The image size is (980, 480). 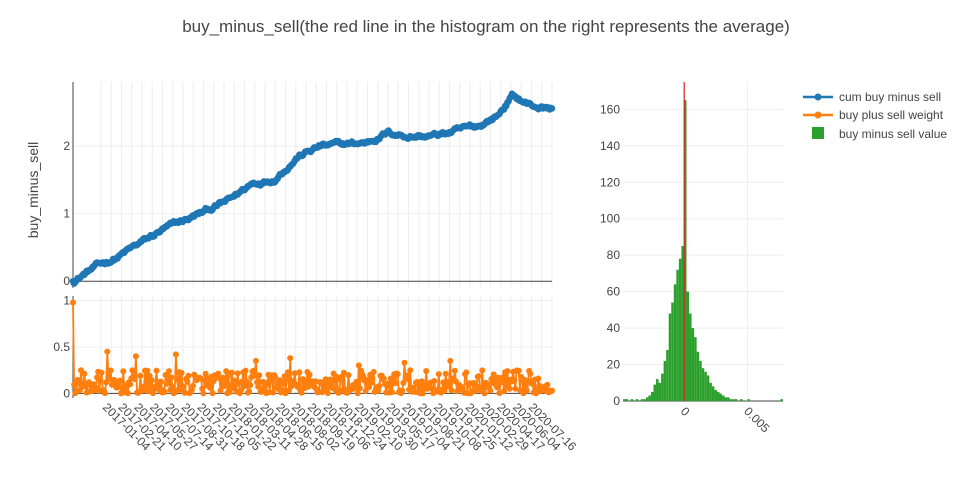 What do you see at coordinates (614, 328) in the screenshot?
I see `histogram-y-tick-label: 40` at bounding box center [614, 328].